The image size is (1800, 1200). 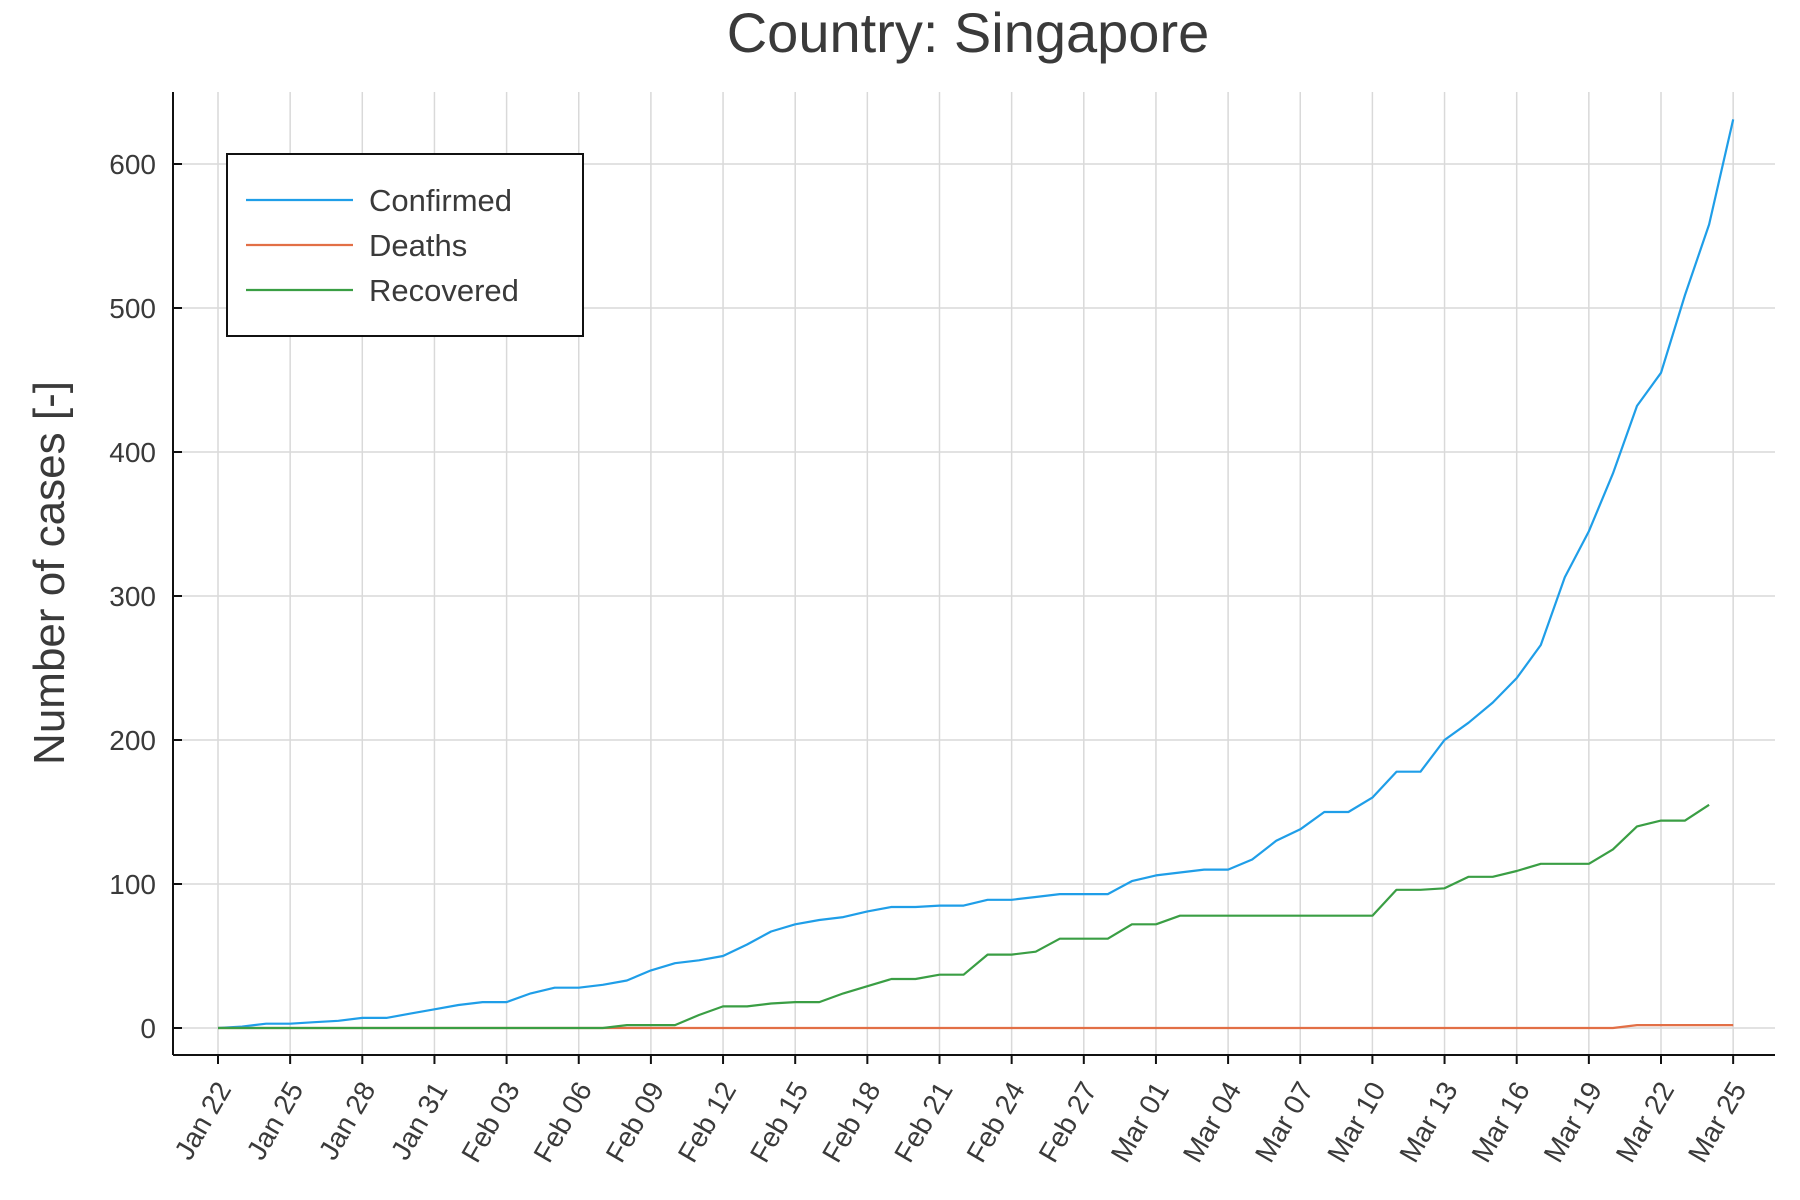 I want to click on x-tick-label: Feb 03, so click(x=490, y=1122).